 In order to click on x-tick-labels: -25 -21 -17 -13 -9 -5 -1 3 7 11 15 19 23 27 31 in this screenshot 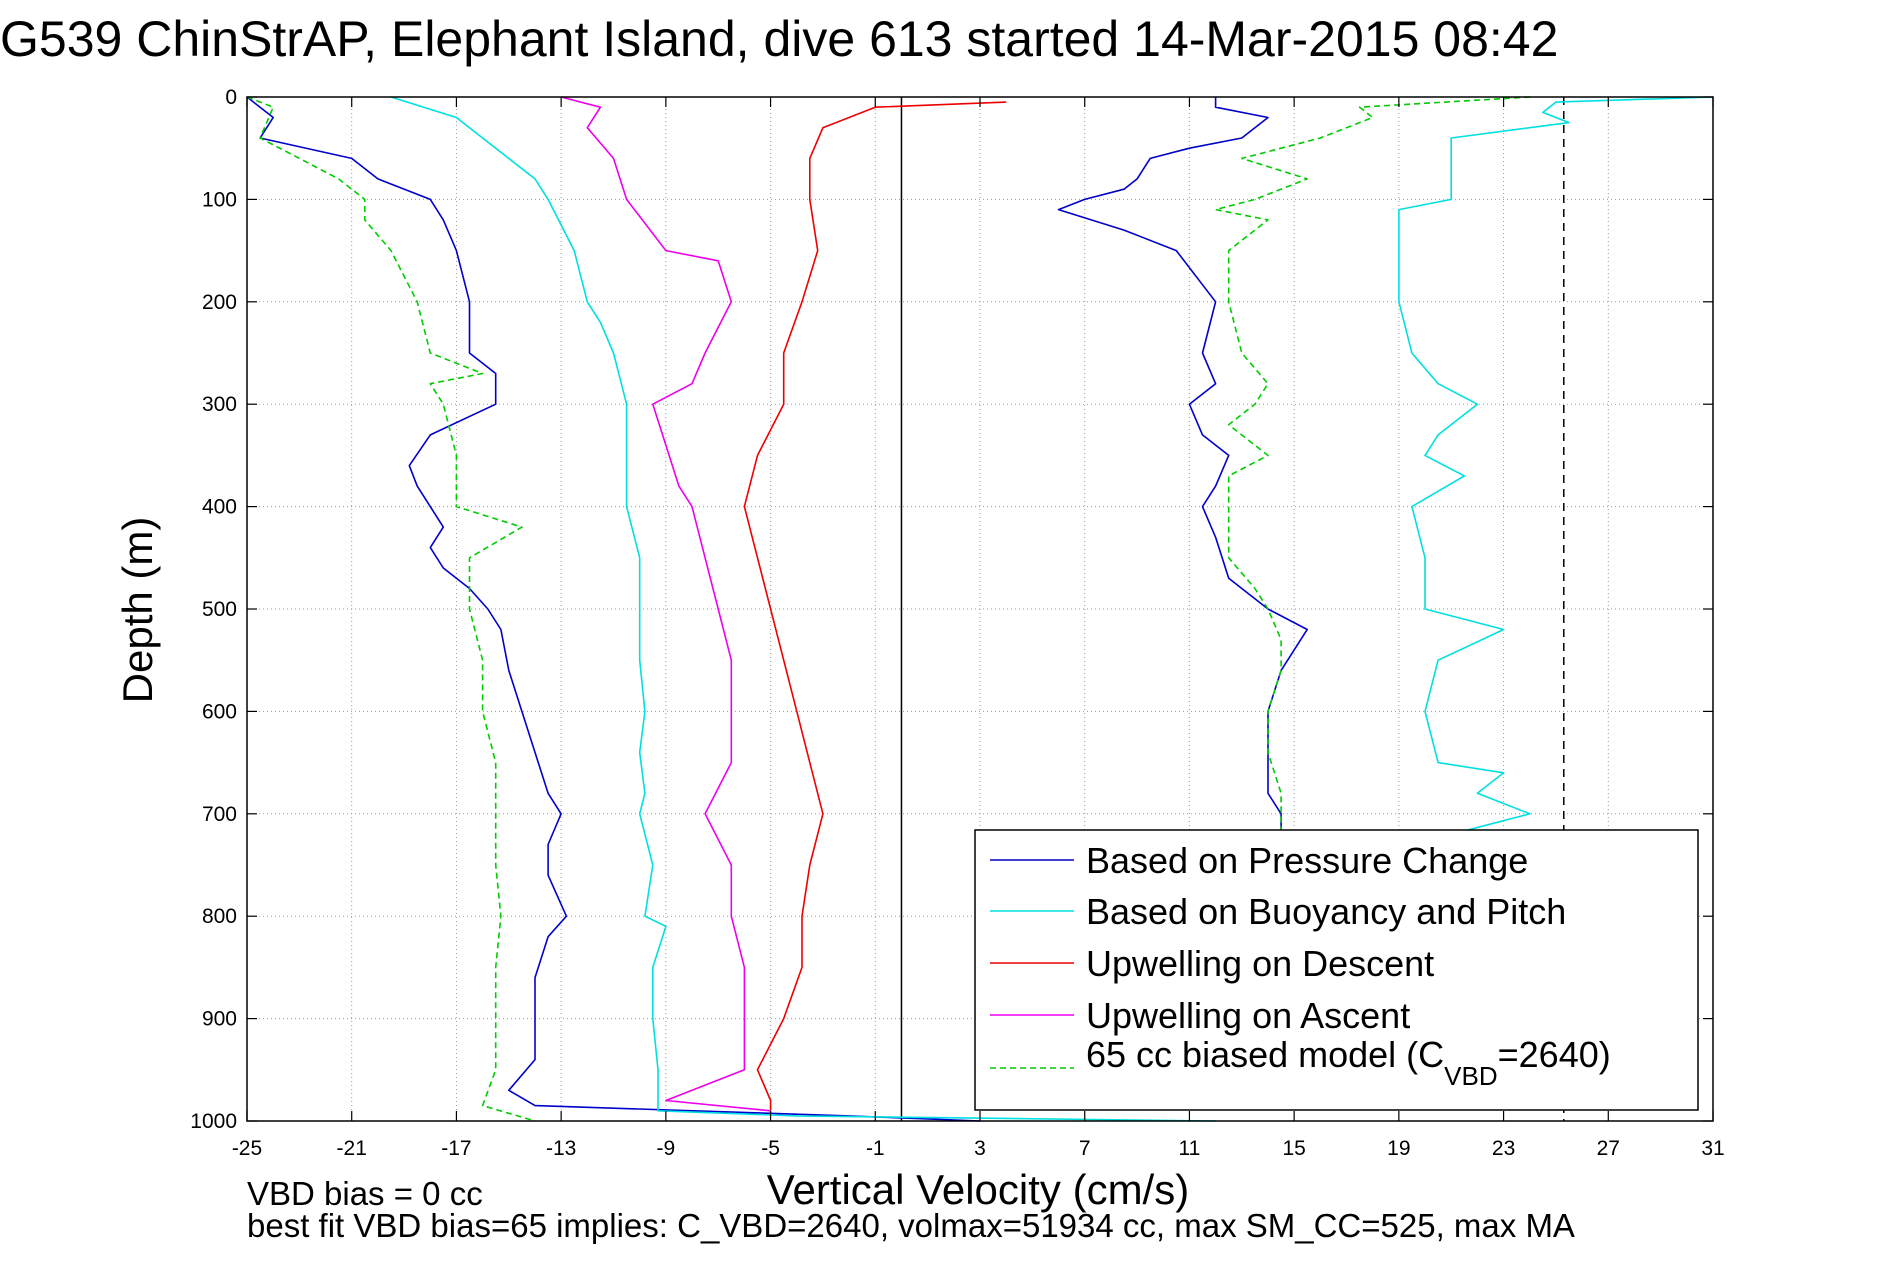, I will do `click(978, 1148)`.